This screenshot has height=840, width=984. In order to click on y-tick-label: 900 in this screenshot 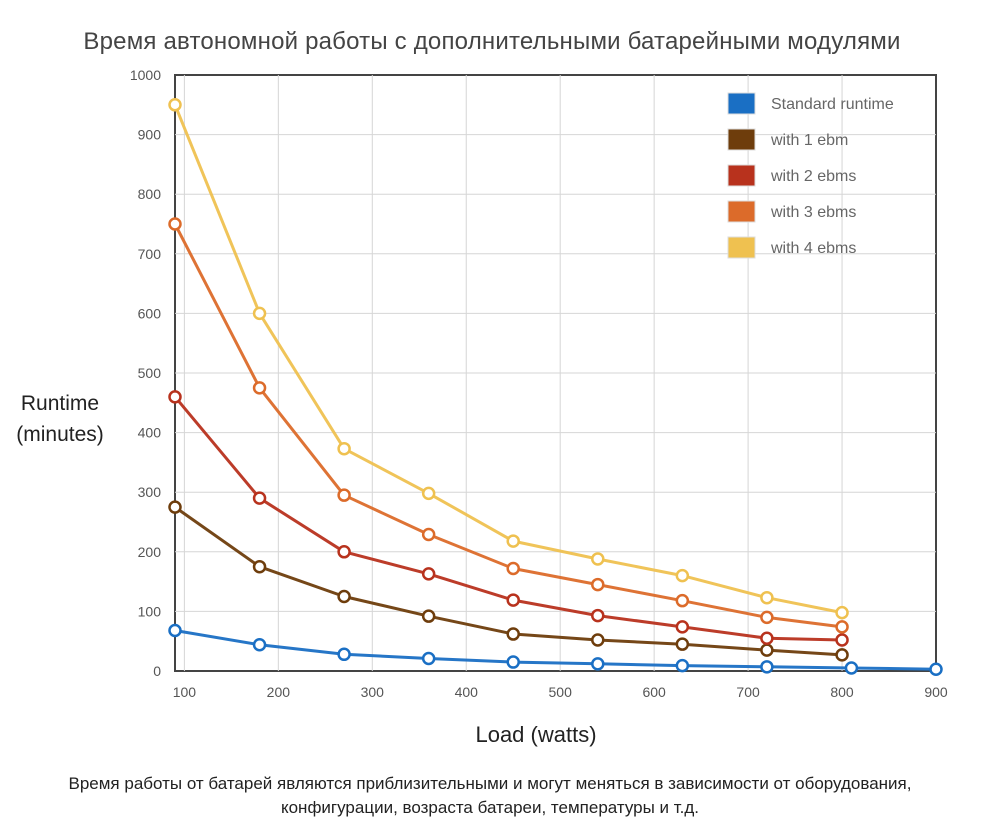, I will do `click(150, 135)`.